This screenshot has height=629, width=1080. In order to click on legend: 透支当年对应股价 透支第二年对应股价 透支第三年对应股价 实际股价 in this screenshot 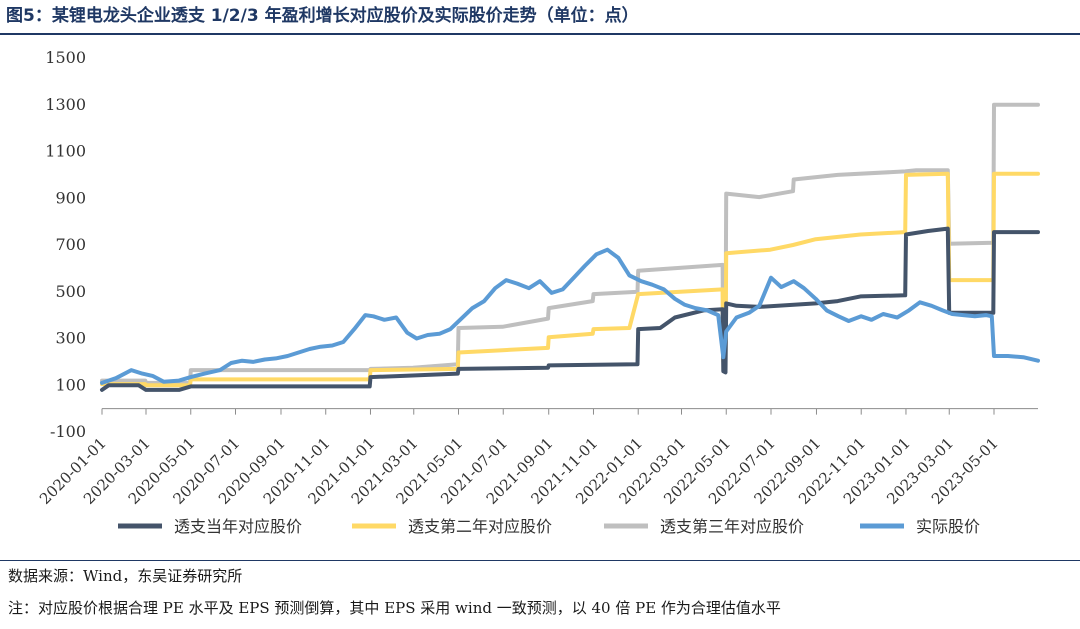, I will do `click(549, 526)`.